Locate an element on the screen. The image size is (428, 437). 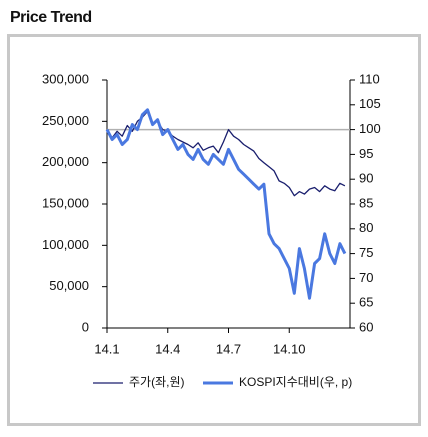
y-tick-label: 300,000 is located at coordinates (65, 78).